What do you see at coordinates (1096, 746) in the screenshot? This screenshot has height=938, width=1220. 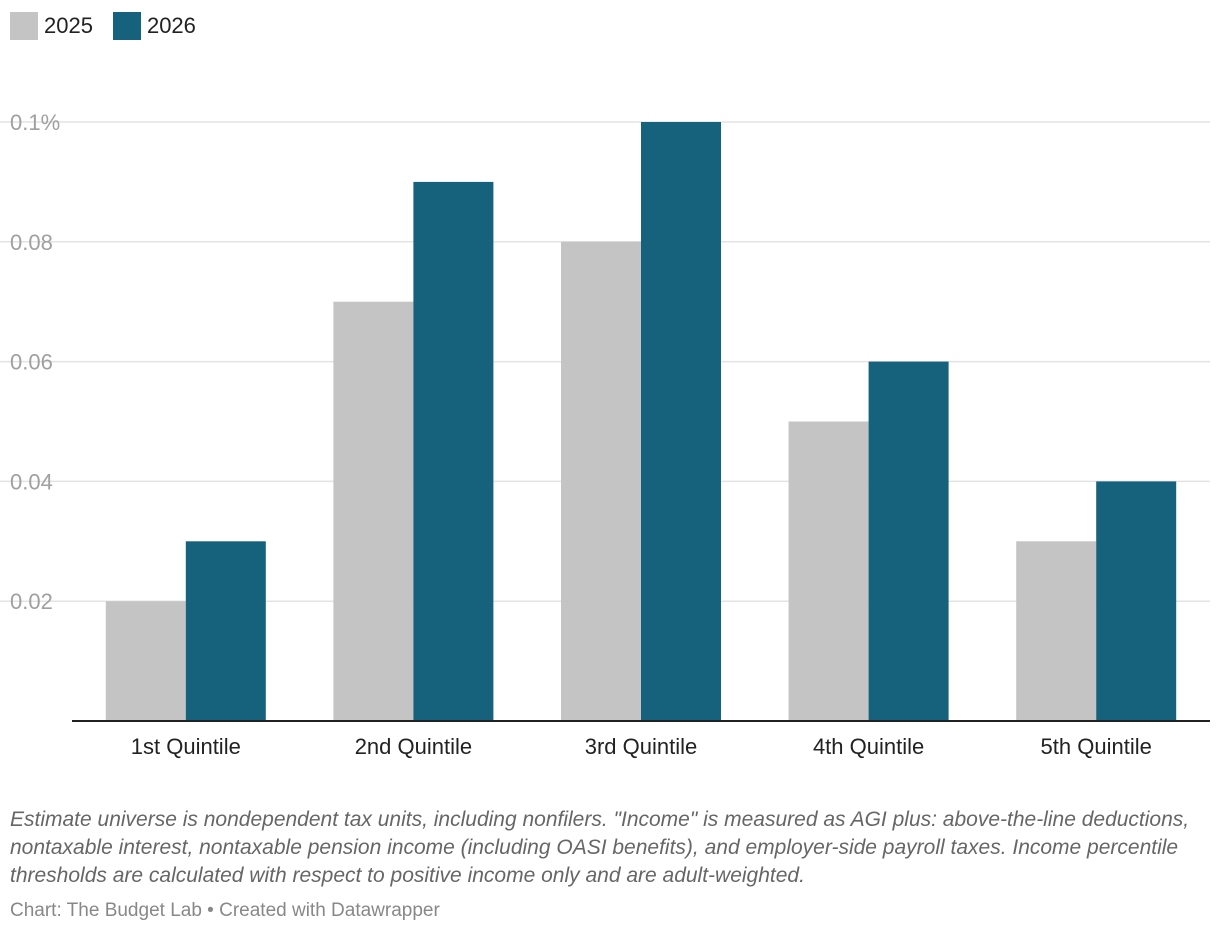 I see `x-tick-label: 5th Quintile` at bounding box center [1096, 746].